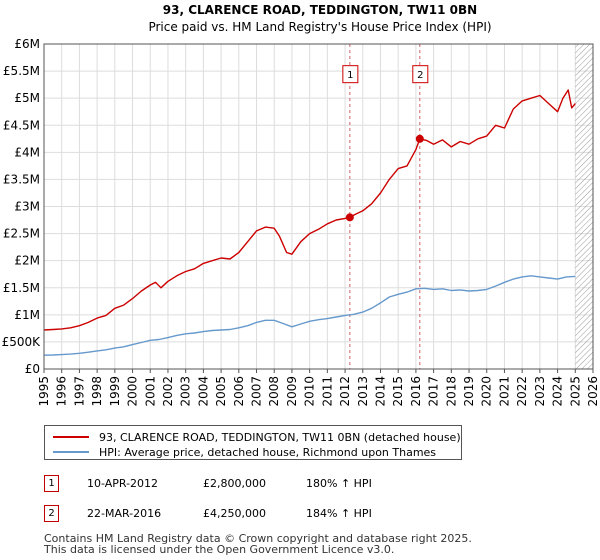 Image resolution: width=600 pixels, height=560 pixels. What do you see at coordinates (593, 391) in the screenshot?
I see `x-tick-label: 2026` at bounding box center [593, 391].